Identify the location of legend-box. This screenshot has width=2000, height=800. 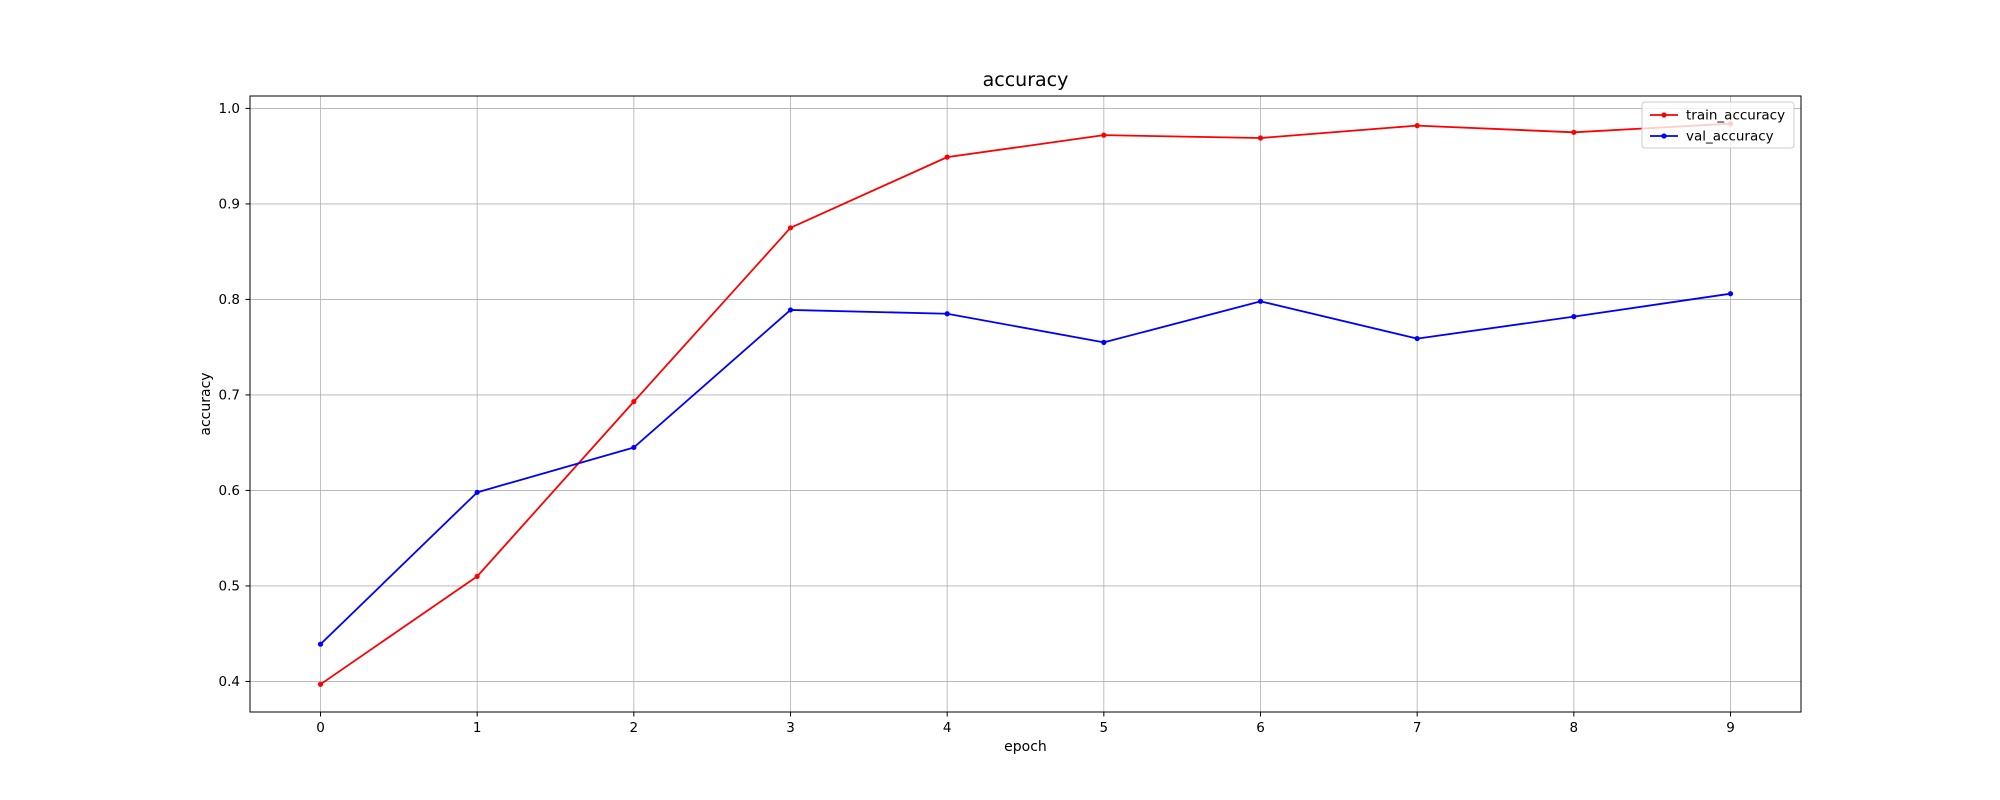
(1718, 125).